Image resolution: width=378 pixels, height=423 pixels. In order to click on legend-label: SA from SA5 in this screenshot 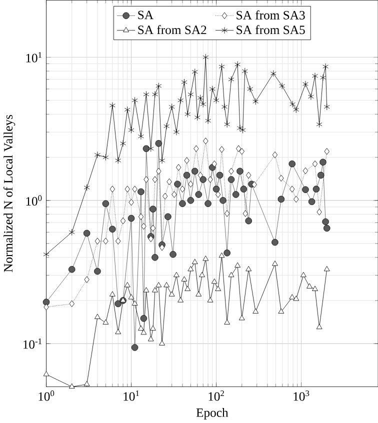, I will do `click(270, 29)`.